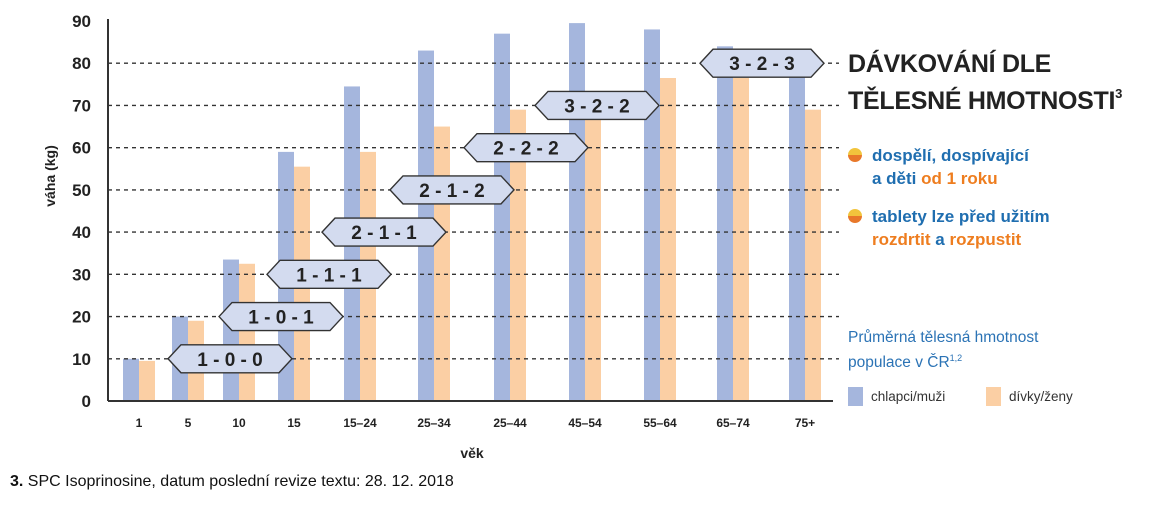 This screenshot has width=1160, height=507. What do you see at coordinates (1041, 396) in the screenshot?
I see `legend-label-female: dívky/ženy` at bounding box center [1041, 396].